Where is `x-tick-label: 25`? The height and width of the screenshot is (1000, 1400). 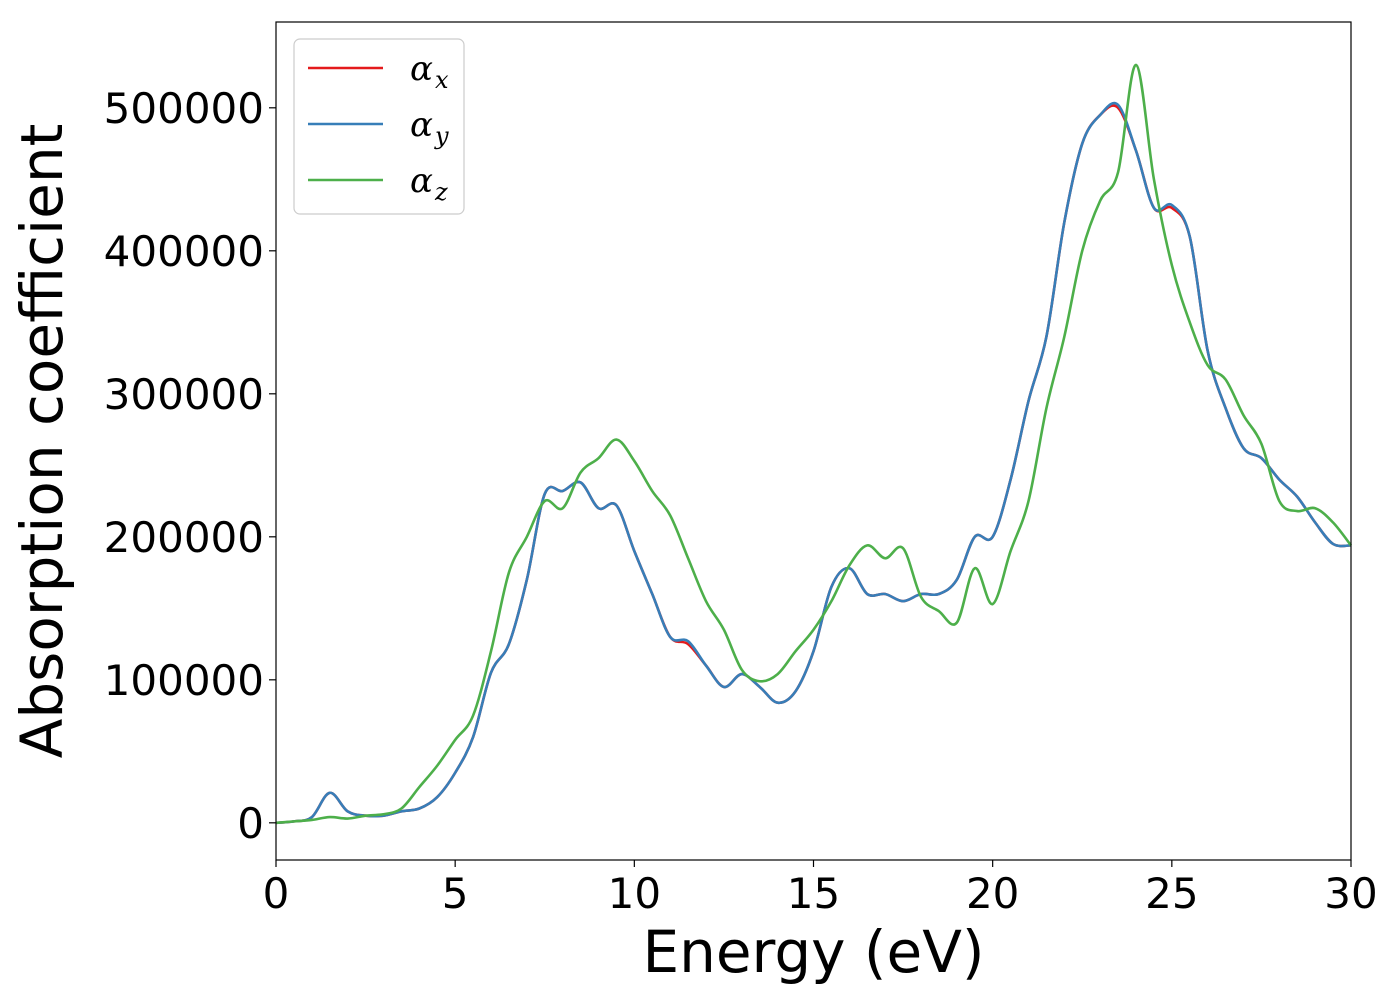 x-tick-label: 25 is located at coordinates (1171, 893).